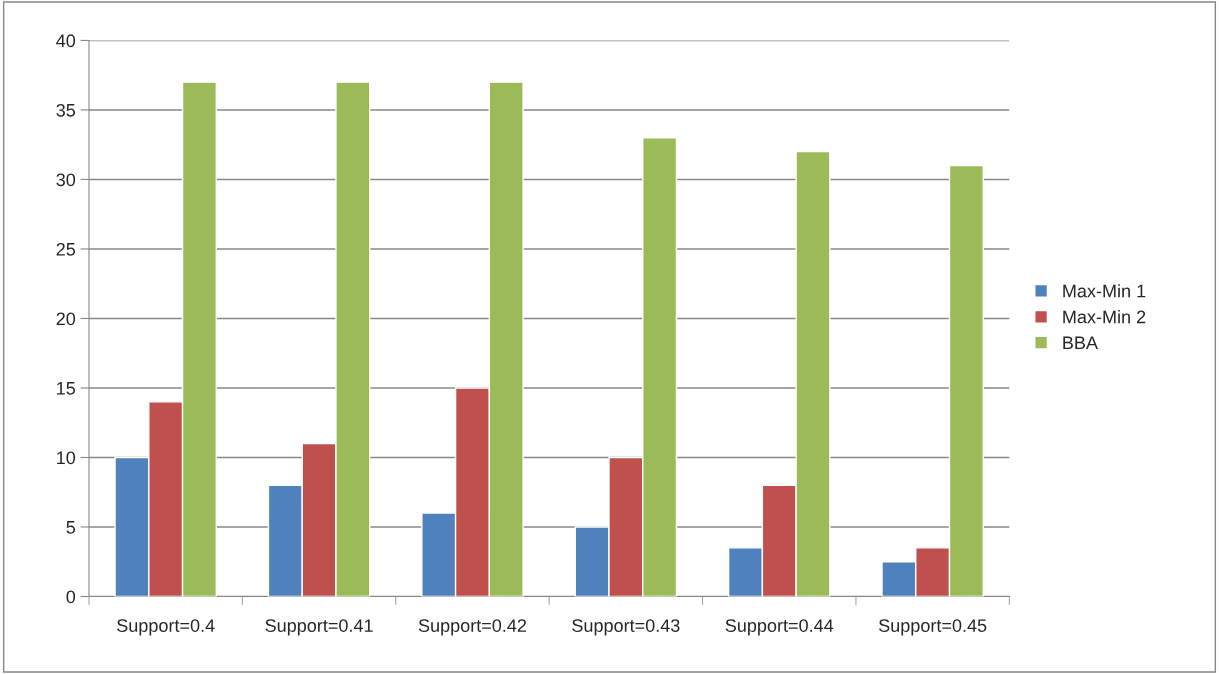  I want to click on y-tick-label: 15, so click(66, 388).